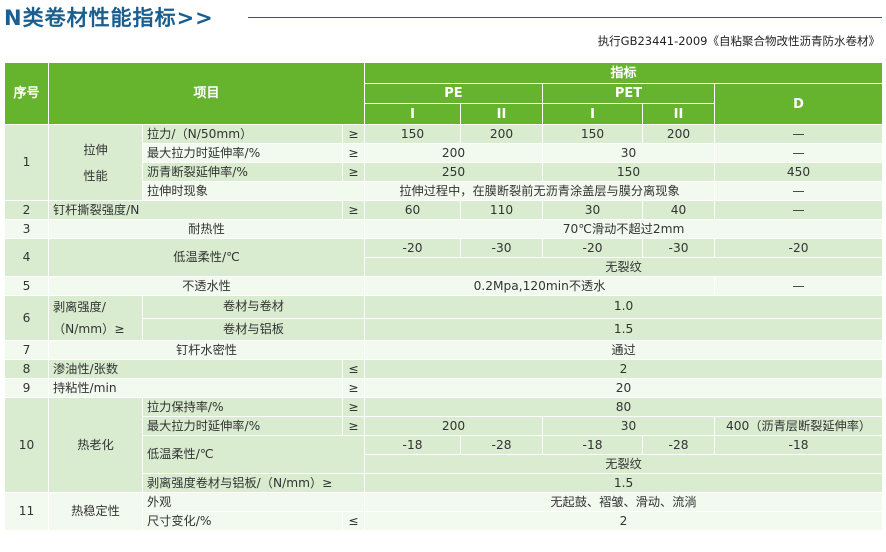  Describe the element at coordinates (678, 210) in the screenshot. I see `value-pet-ii: 40` at that location.